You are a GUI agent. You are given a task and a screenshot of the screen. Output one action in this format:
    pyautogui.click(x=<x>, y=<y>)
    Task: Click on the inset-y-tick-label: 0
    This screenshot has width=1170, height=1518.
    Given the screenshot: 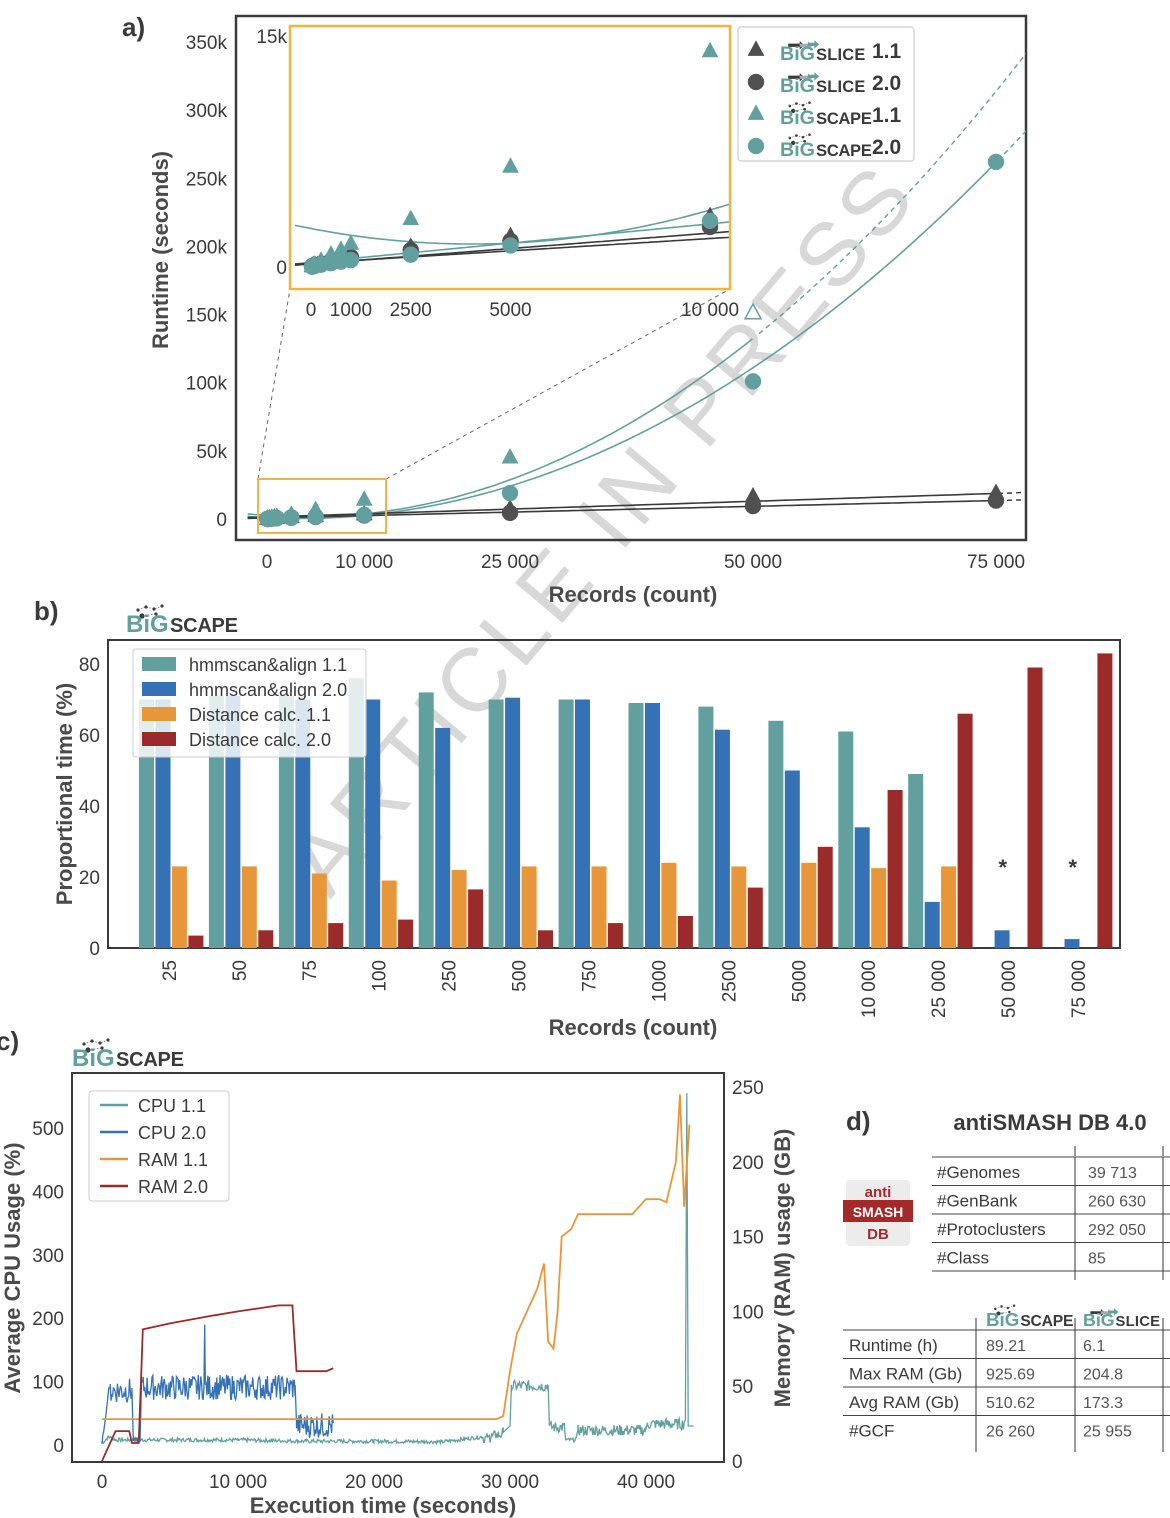 What is the action you would take?
    pyautogui.click(x=281, y=268)
    